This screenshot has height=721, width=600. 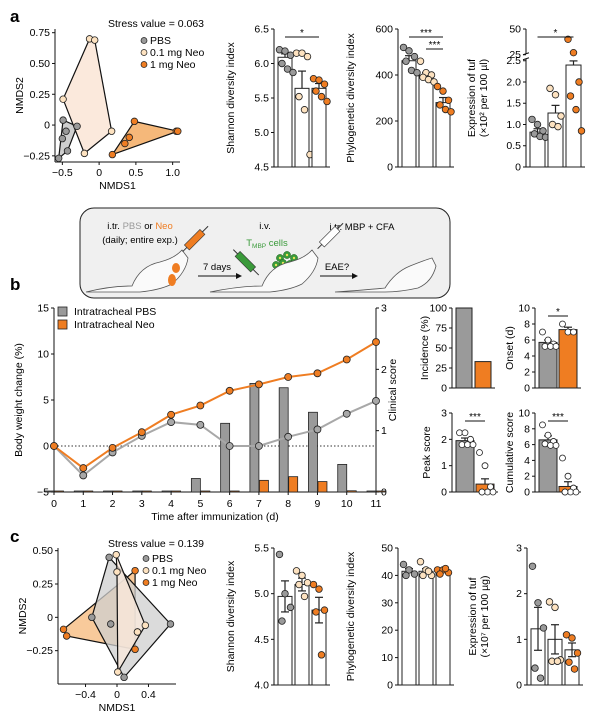 I want to click on y-tick-label: 600, so click(x=384, y=30).